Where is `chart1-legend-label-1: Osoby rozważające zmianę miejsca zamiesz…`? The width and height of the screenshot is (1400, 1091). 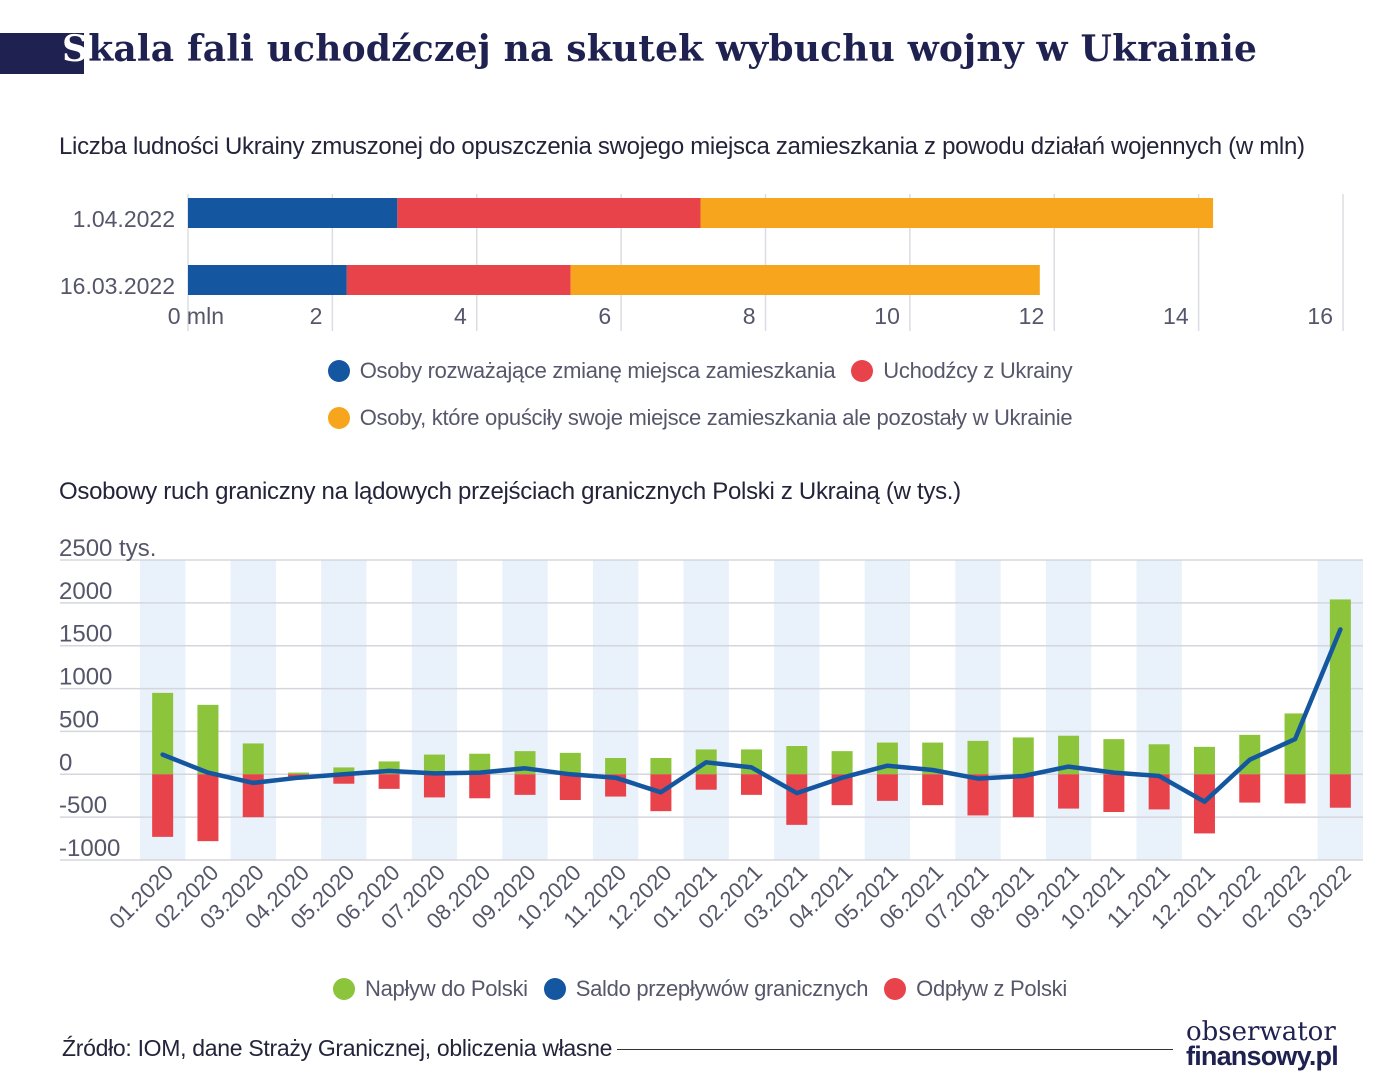
chart1-legend-label-1: Osoby rozważające zmianę miejsca zamiesz… is located at coordinates (597, 370).